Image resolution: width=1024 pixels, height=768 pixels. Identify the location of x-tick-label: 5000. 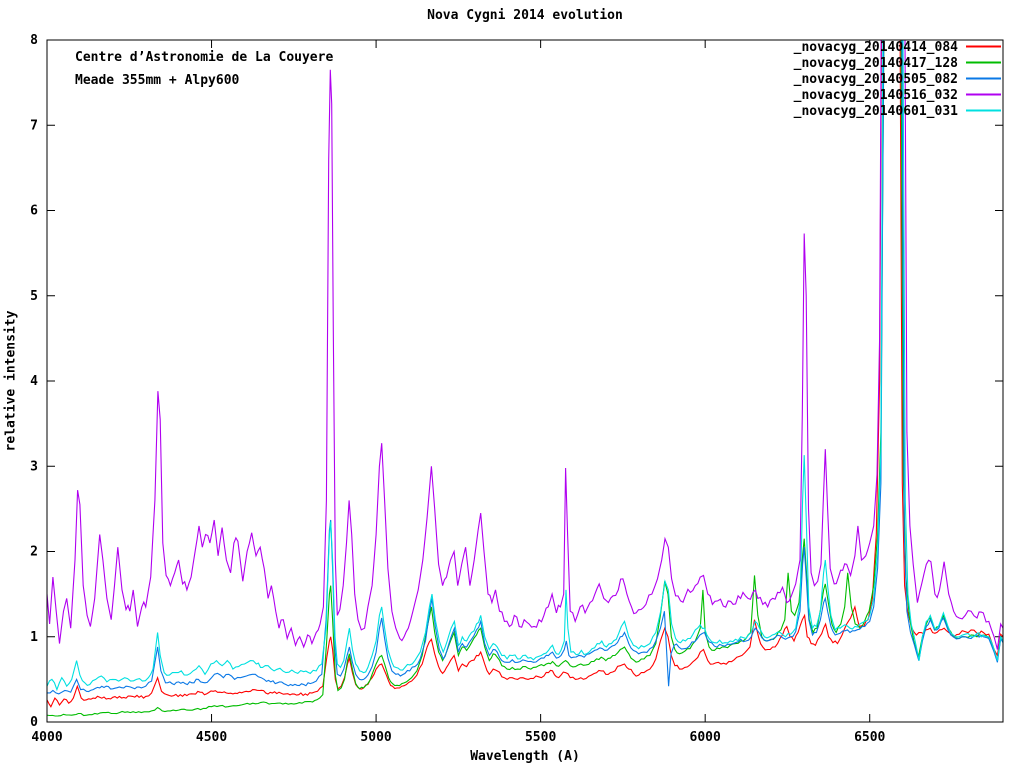
(375, 737).